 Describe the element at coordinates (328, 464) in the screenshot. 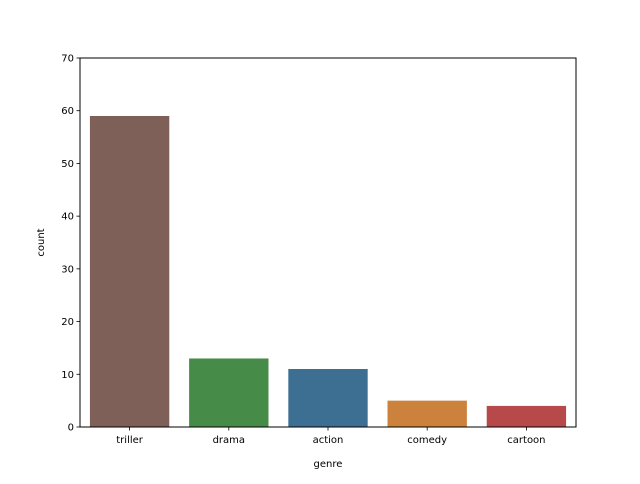

I see `x-axis-label: genre` at that location.